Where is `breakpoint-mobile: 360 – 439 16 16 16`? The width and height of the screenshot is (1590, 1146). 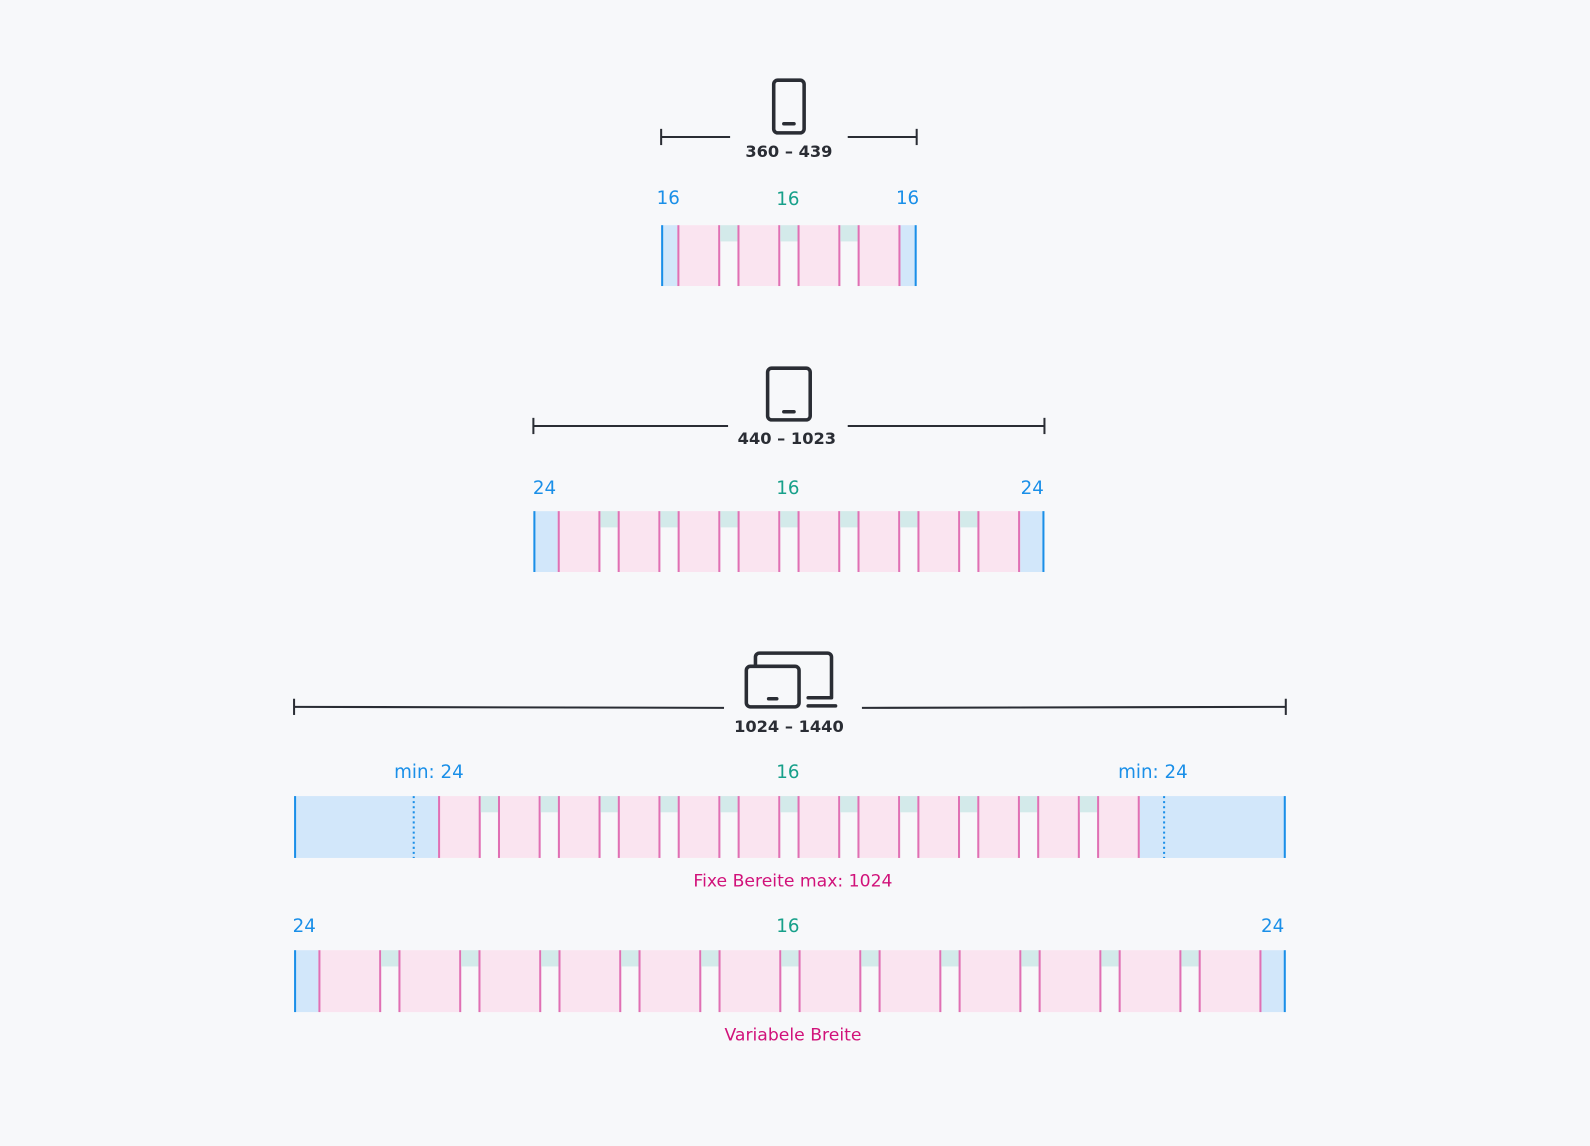 breakpoint-mobile: 360 – 439 16 16 16 is located at coordinates (788, 182).